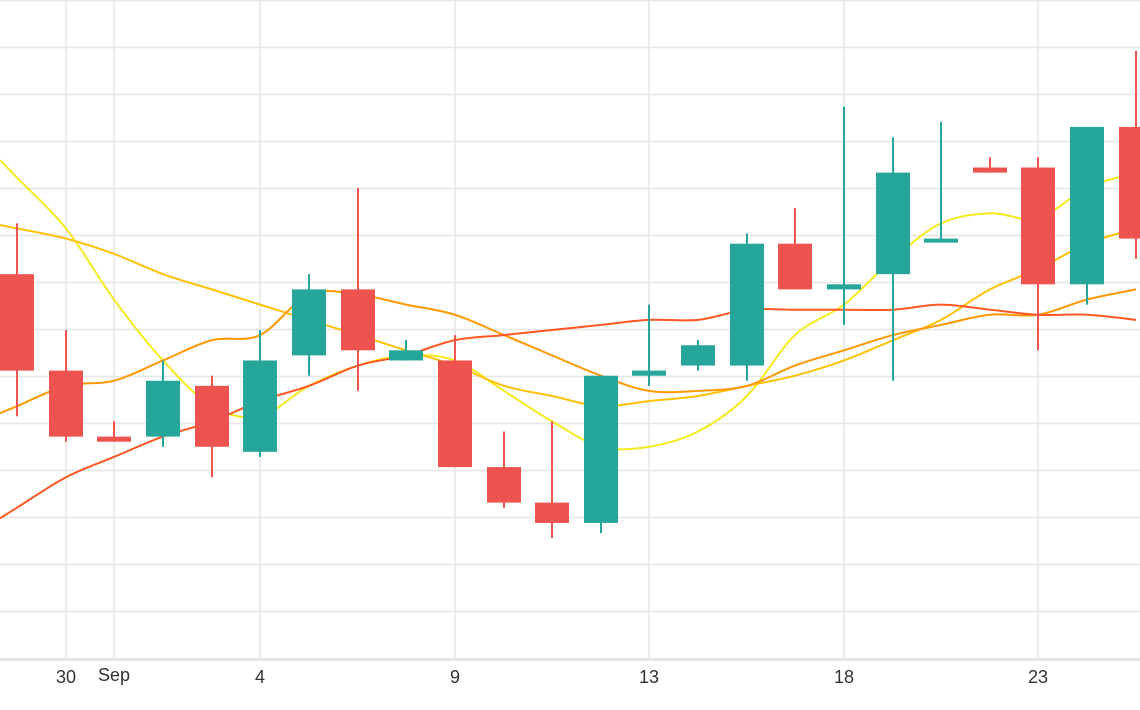  Describe the element at coordinates (66, 677) in the screenshot. I see `x-tick-label: 30` at that location.